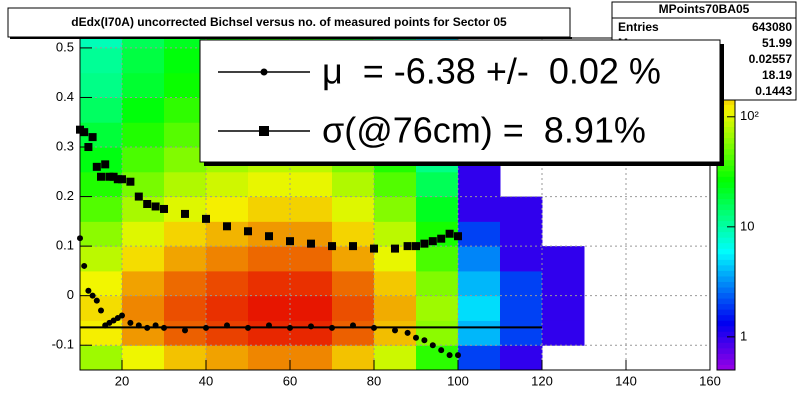 The image size is (799, 412). Describe the element at coordinates (749, 115) in the screenshot. I see `z-tick-label: 10²` at that location.